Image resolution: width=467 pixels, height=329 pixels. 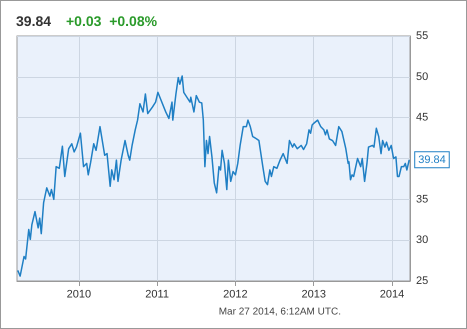 What do you see at coordinates (422, 199) in the screenshot?
I see `y-tick-label: 35` at bounding box center [422, 199].